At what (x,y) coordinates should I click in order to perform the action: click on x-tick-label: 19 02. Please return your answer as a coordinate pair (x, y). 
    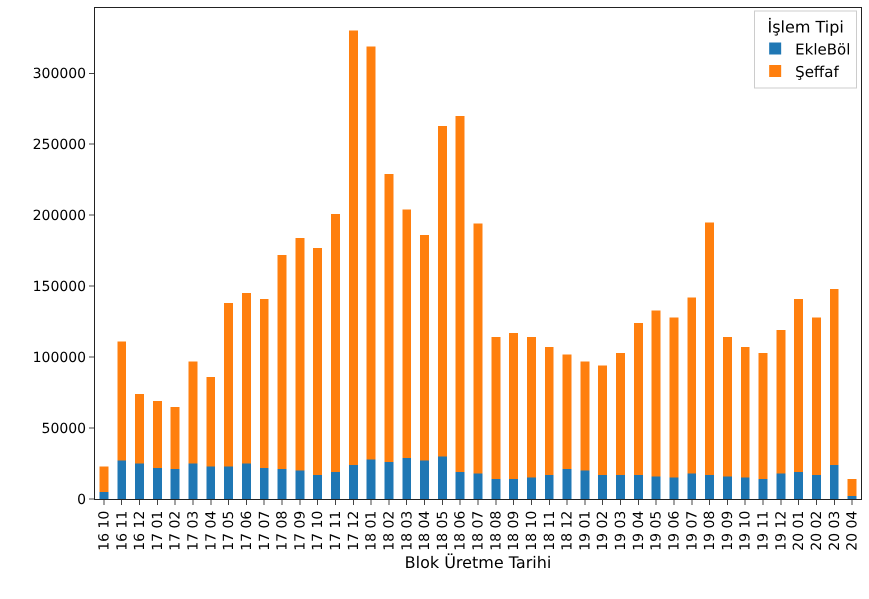
    Looking at the image, I should click on (603, 530).